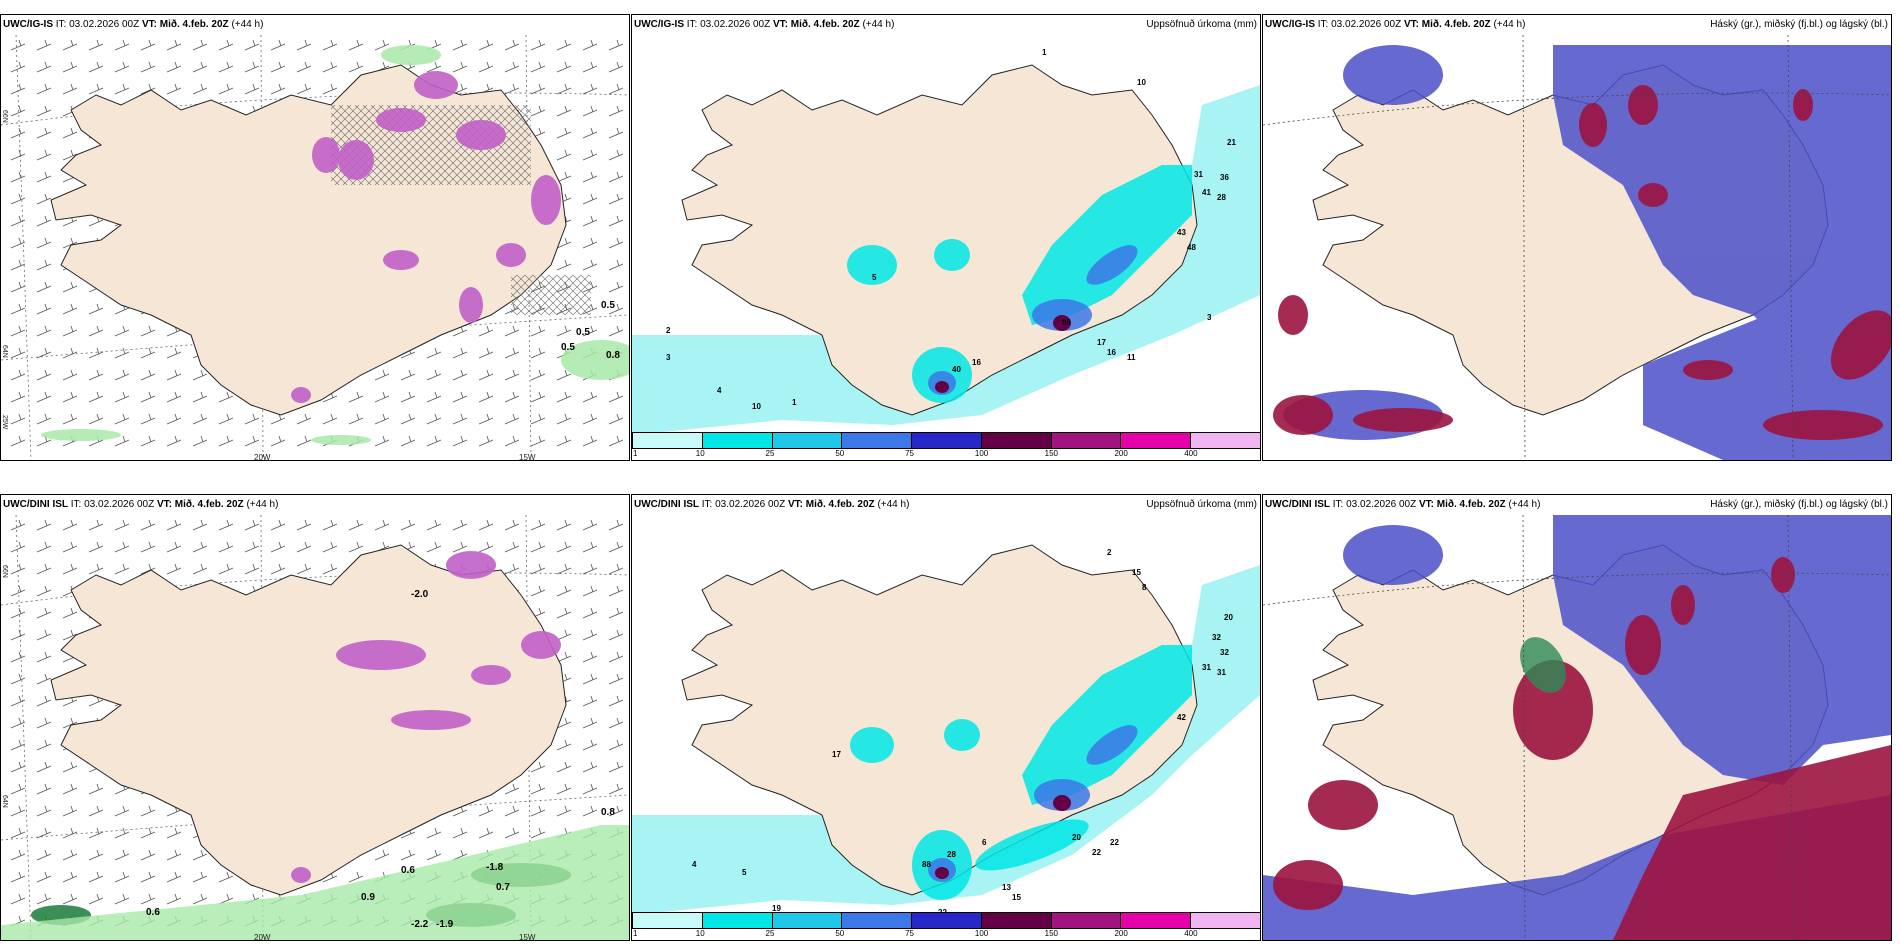 The width and height of the screenshot is (1900, 950). I want to click on precip-value: 3, so click(668, 357).